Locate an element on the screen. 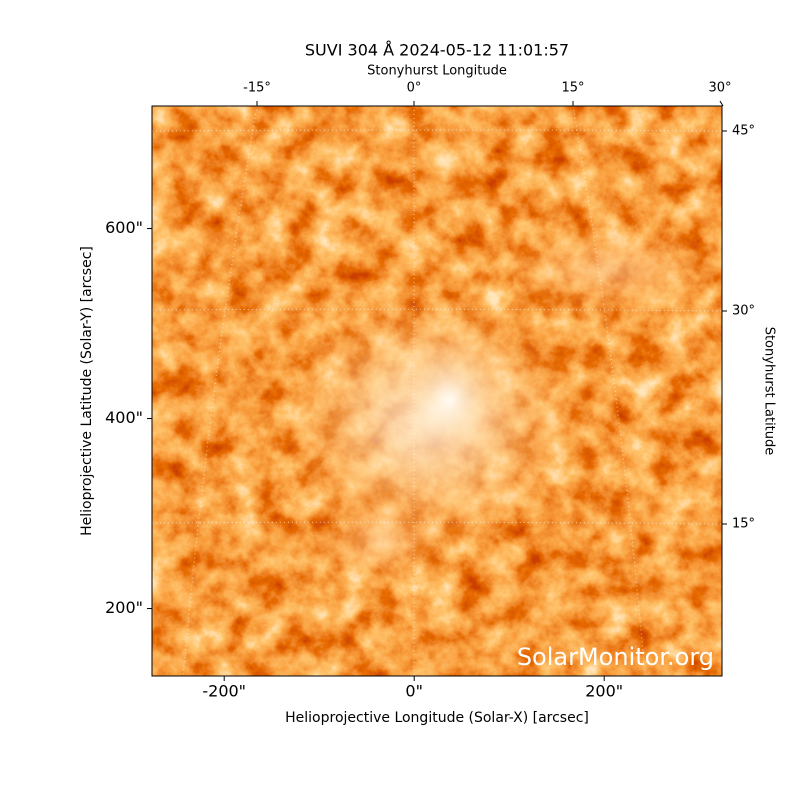  y-tick-label: 400" is located at coordinates (124, 417).